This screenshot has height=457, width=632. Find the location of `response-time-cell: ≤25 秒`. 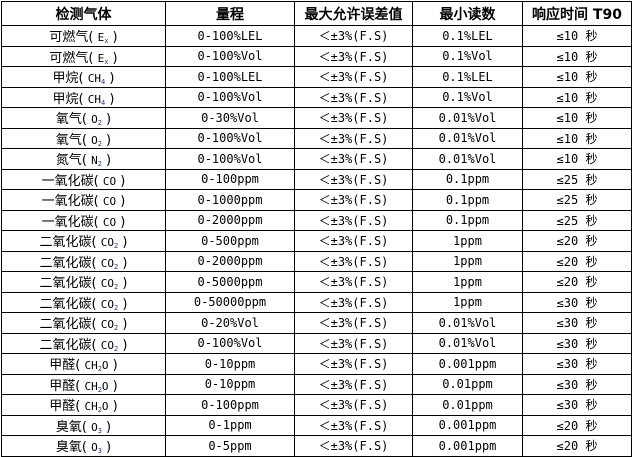

response-time-cell: ≤25 秒 is located at coordinates (577, 200).